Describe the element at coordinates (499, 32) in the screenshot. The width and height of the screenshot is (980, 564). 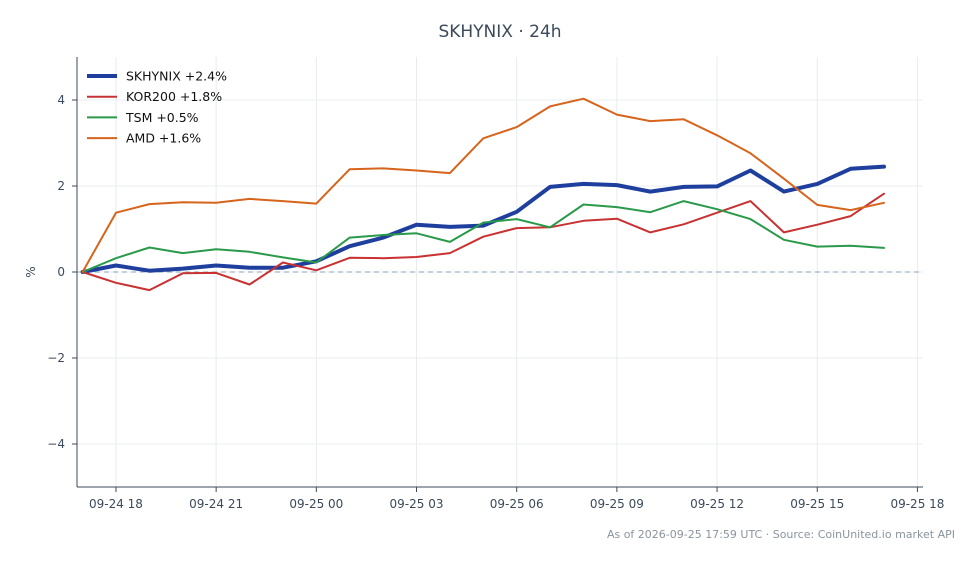
I see `chart-title: SKHYNIX · 24h` at that location.